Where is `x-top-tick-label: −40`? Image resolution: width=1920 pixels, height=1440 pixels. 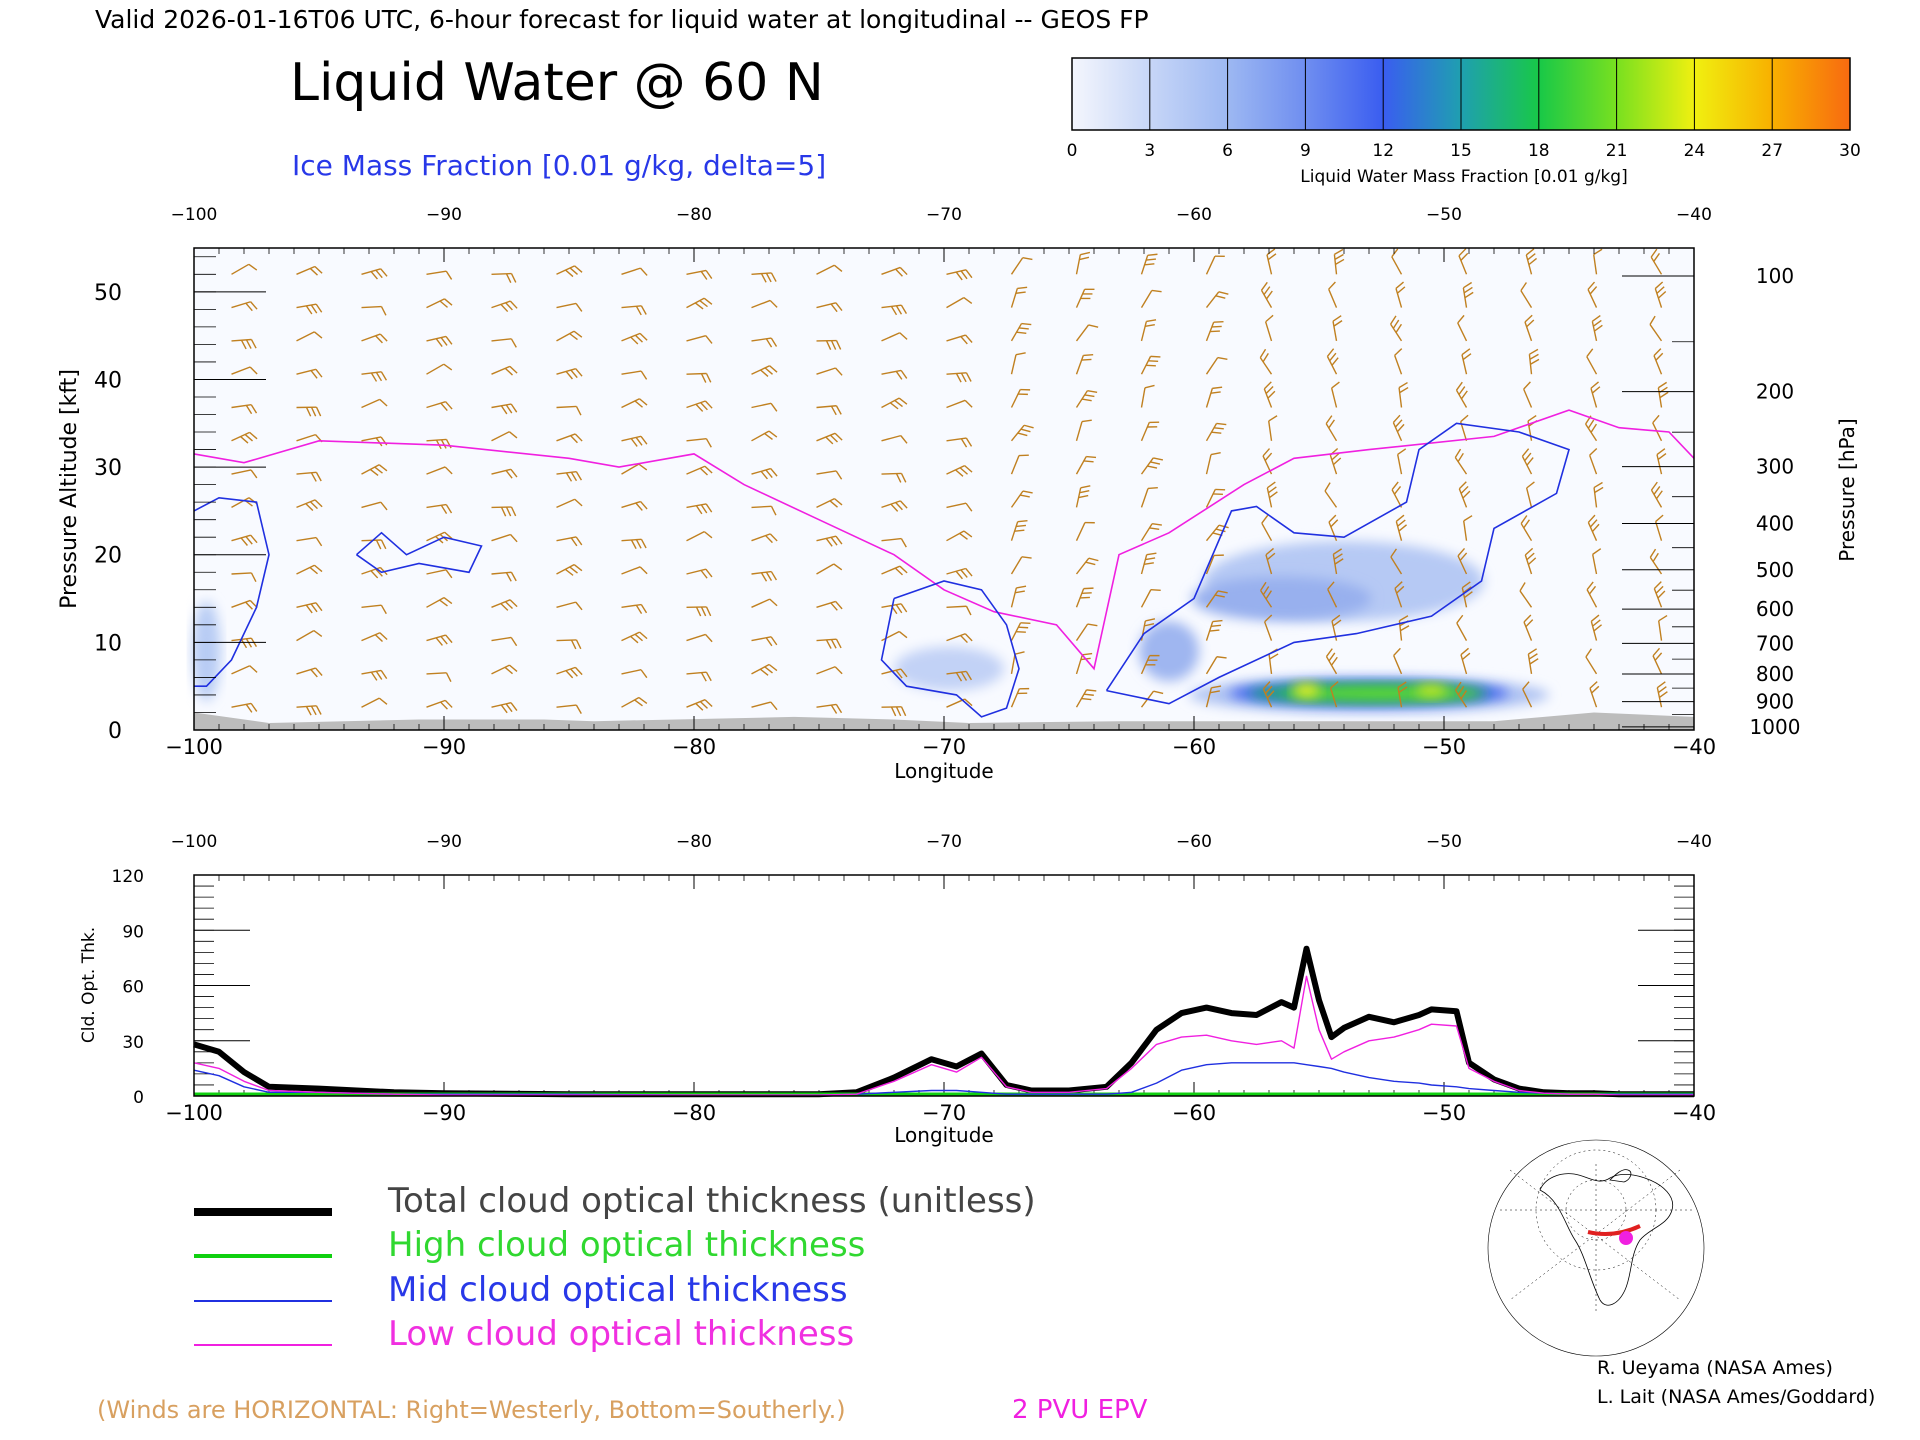
x-top-tick-label: −40 is located at coordinates (1694, 215).